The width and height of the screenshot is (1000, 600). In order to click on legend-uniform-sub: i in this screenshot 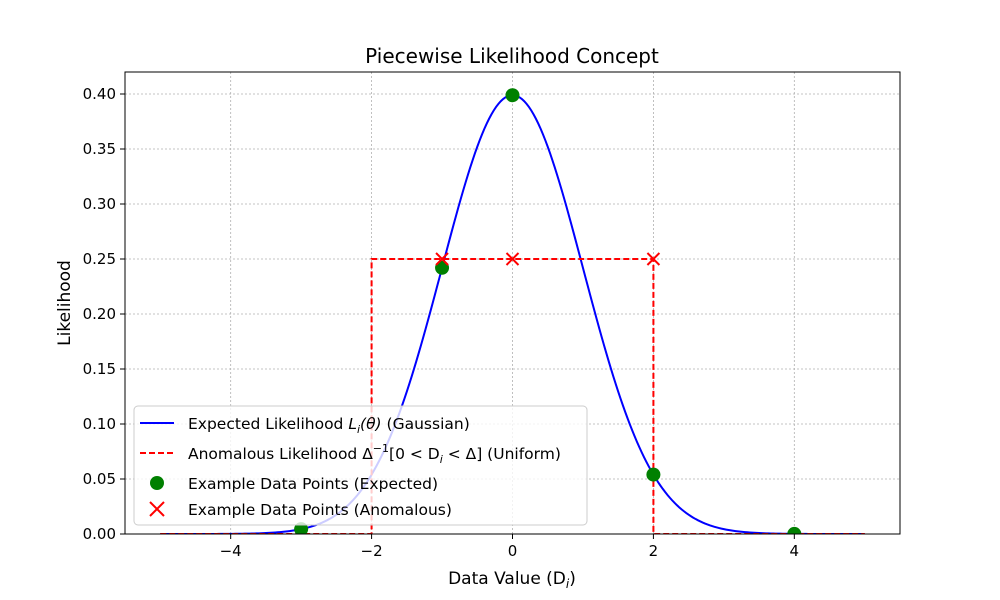, I will do `click(441, 459)`.